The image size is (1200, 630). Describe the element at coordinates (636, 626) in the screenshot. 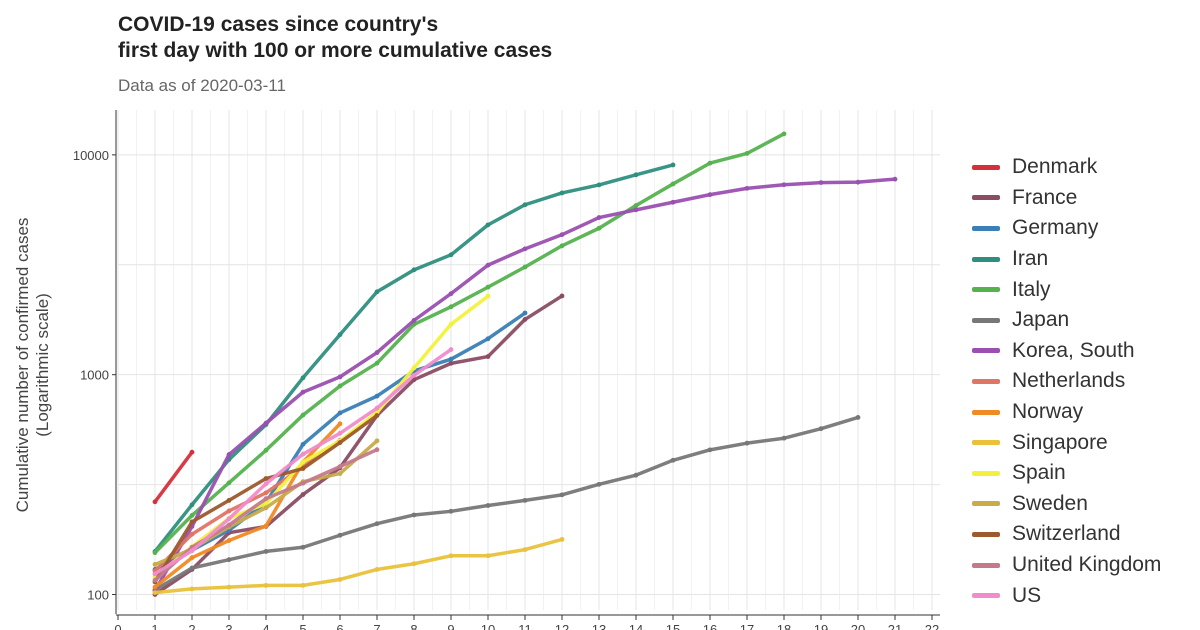

I see `x-tick-label: 14` at that location.